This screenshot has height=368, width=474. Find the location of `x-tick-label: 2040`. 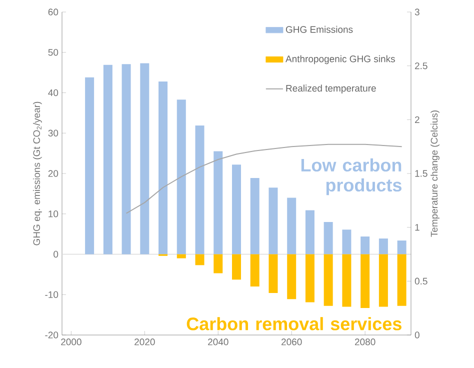

x-tick-label: 2040 is located at coordinates (218, 342).